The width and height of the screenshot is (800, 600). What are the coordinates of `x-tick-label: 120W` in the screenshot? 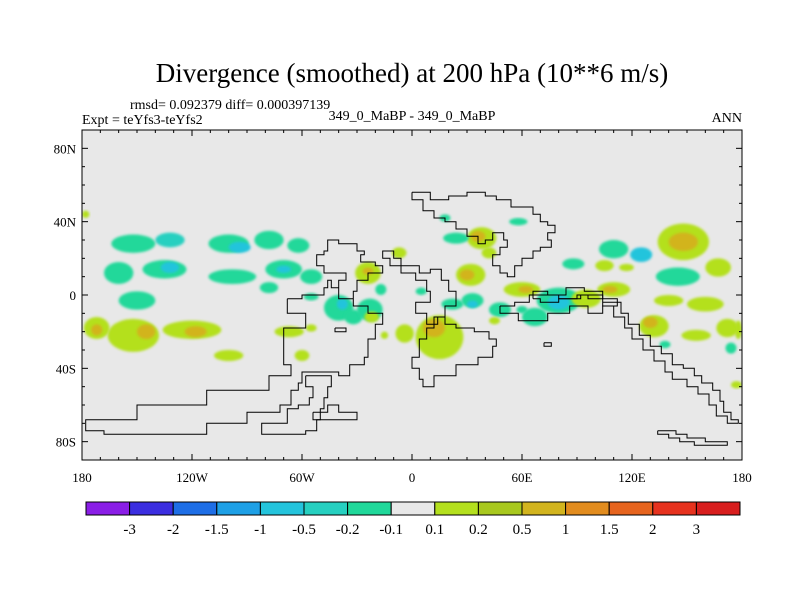 It's located at (192, 477).